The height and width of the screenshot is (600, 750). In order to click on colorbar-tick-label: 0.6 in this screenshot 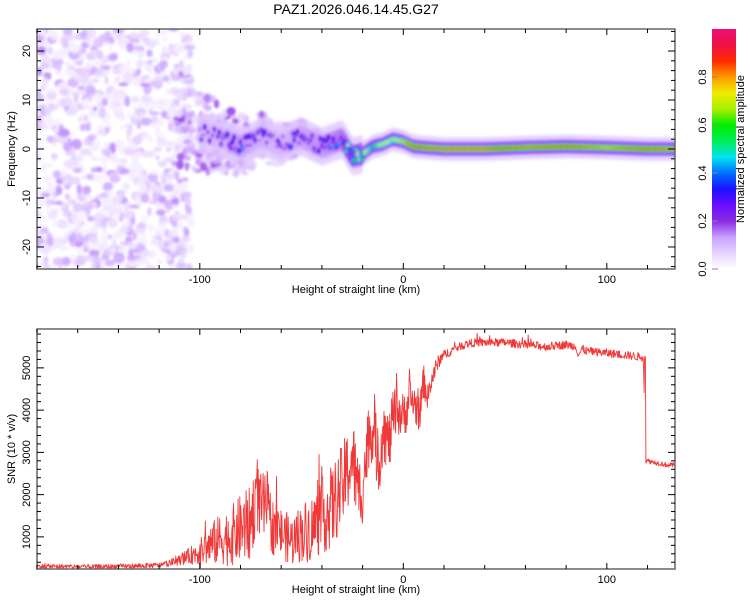, I will do `click(703, 124)`.